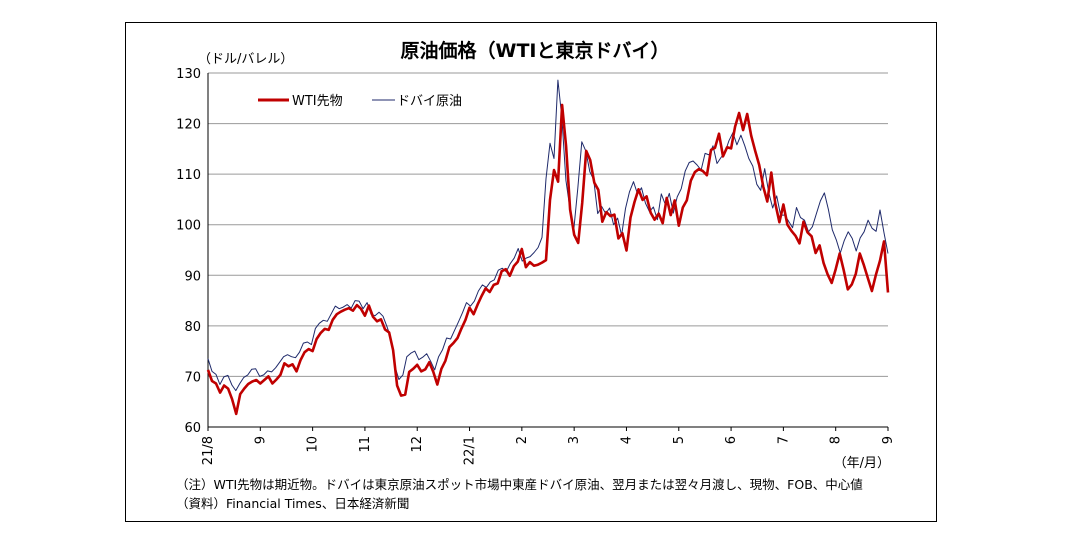 The image size is (1065, 554). I want to click on source-line: （資料）Financial Times、日本経済新聞, so click(293, 503).